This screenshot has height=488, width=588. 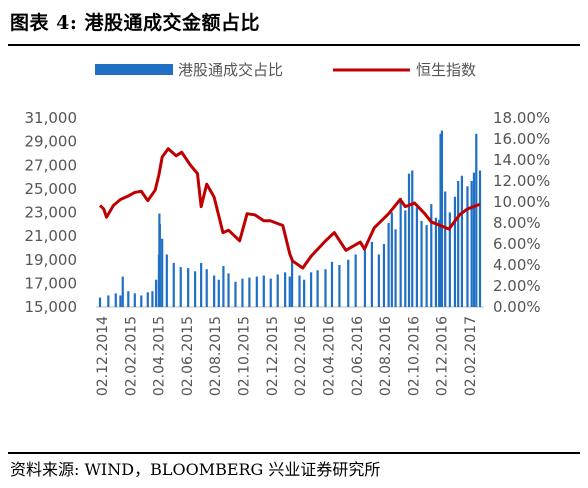 I want to click on left-tick-label: 27,000, so click(x=51, y=165).